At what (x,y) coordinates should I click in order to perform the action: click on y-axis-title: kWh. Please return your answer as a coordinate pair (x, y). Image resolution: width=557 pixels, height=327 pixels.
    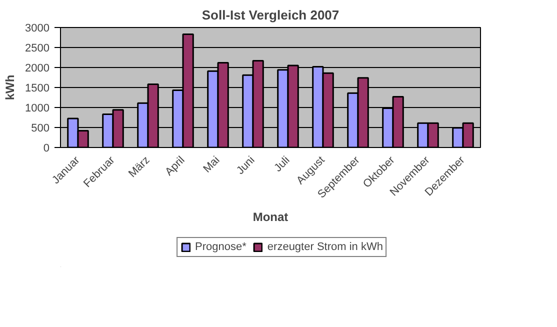
    Looking at the image, I should click on (10, 87).